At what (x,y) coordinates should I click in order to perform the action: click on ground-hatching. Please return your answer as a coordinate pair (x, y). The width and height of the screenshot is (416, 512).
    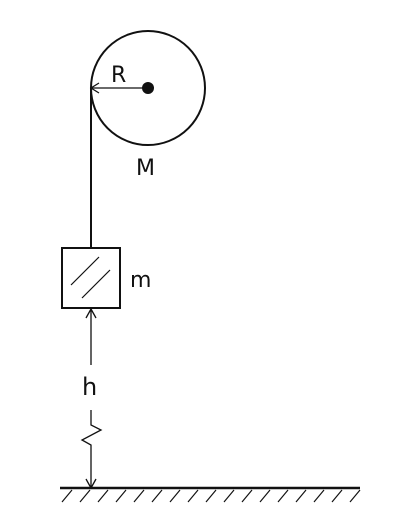
    Looking at the image, I should click on (211, 496).